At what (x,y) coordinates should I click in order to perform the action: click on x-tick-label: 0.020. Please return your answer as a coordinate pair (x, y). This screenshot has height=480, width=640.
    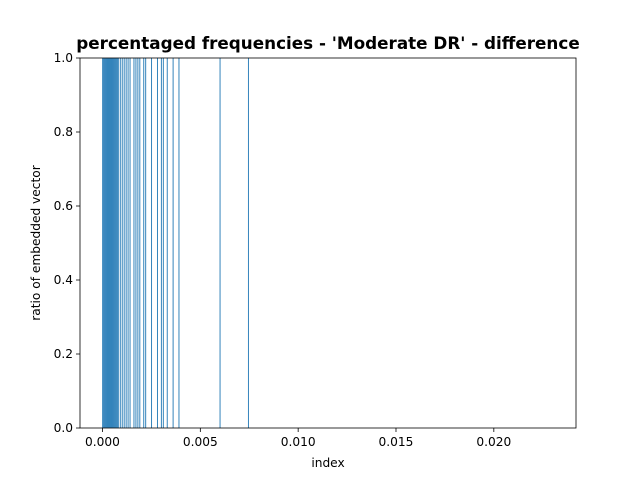
    Looking at the image, I should click on (493, 442).